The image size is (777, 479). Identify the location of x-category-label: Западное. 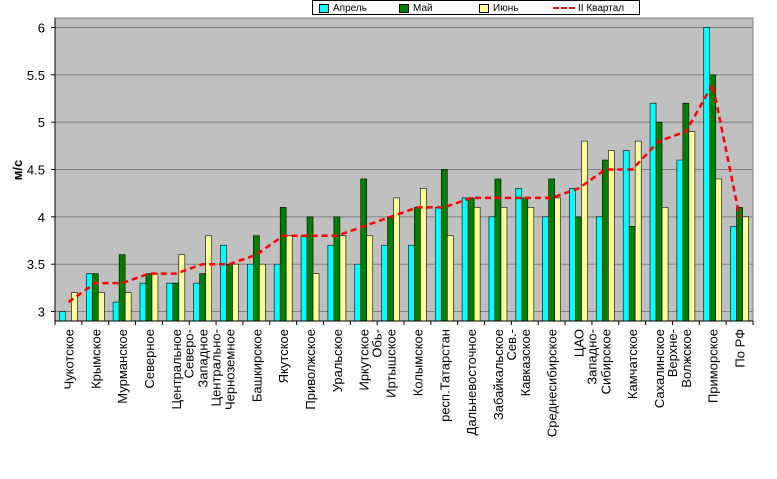
(203, 358).